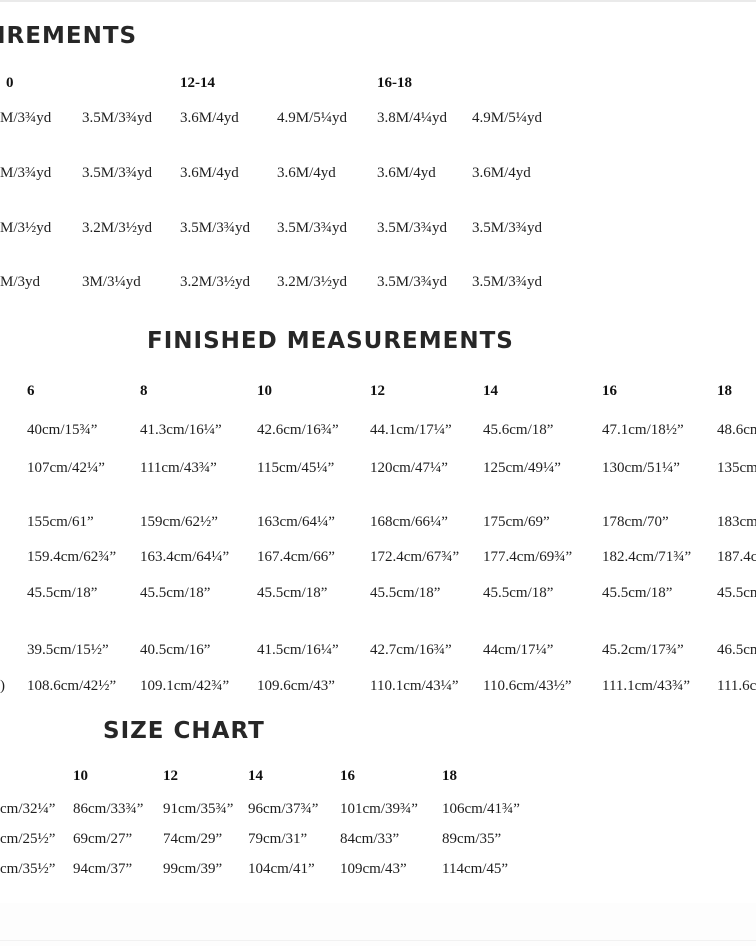 This screenshot has width=756, height=946. What do you see at coordinates (2, 686) in the screenshot?
I see `row-label-fragment: )` at bounding box center [2, 686].